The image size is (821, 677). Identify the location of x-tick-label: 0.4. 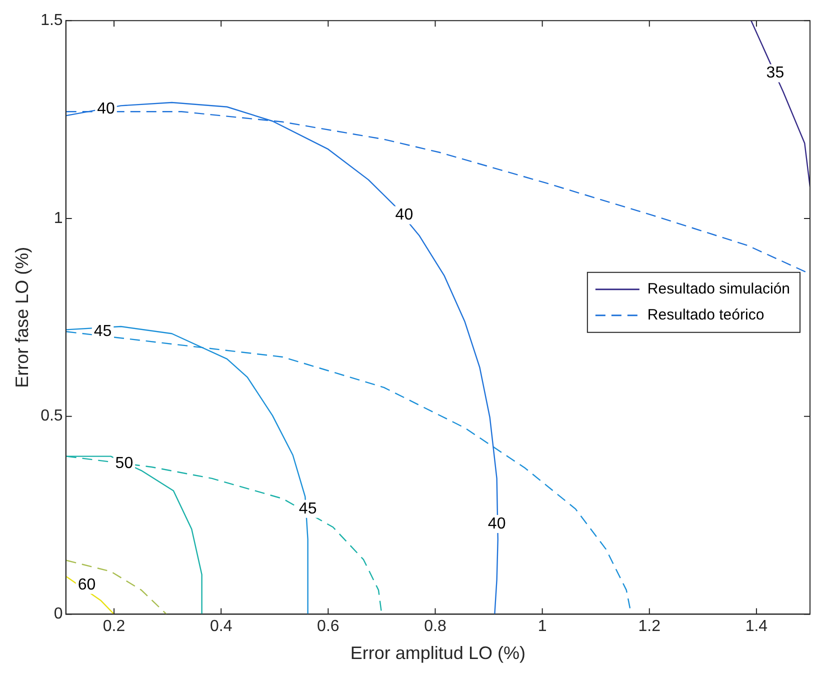
(221, 627).